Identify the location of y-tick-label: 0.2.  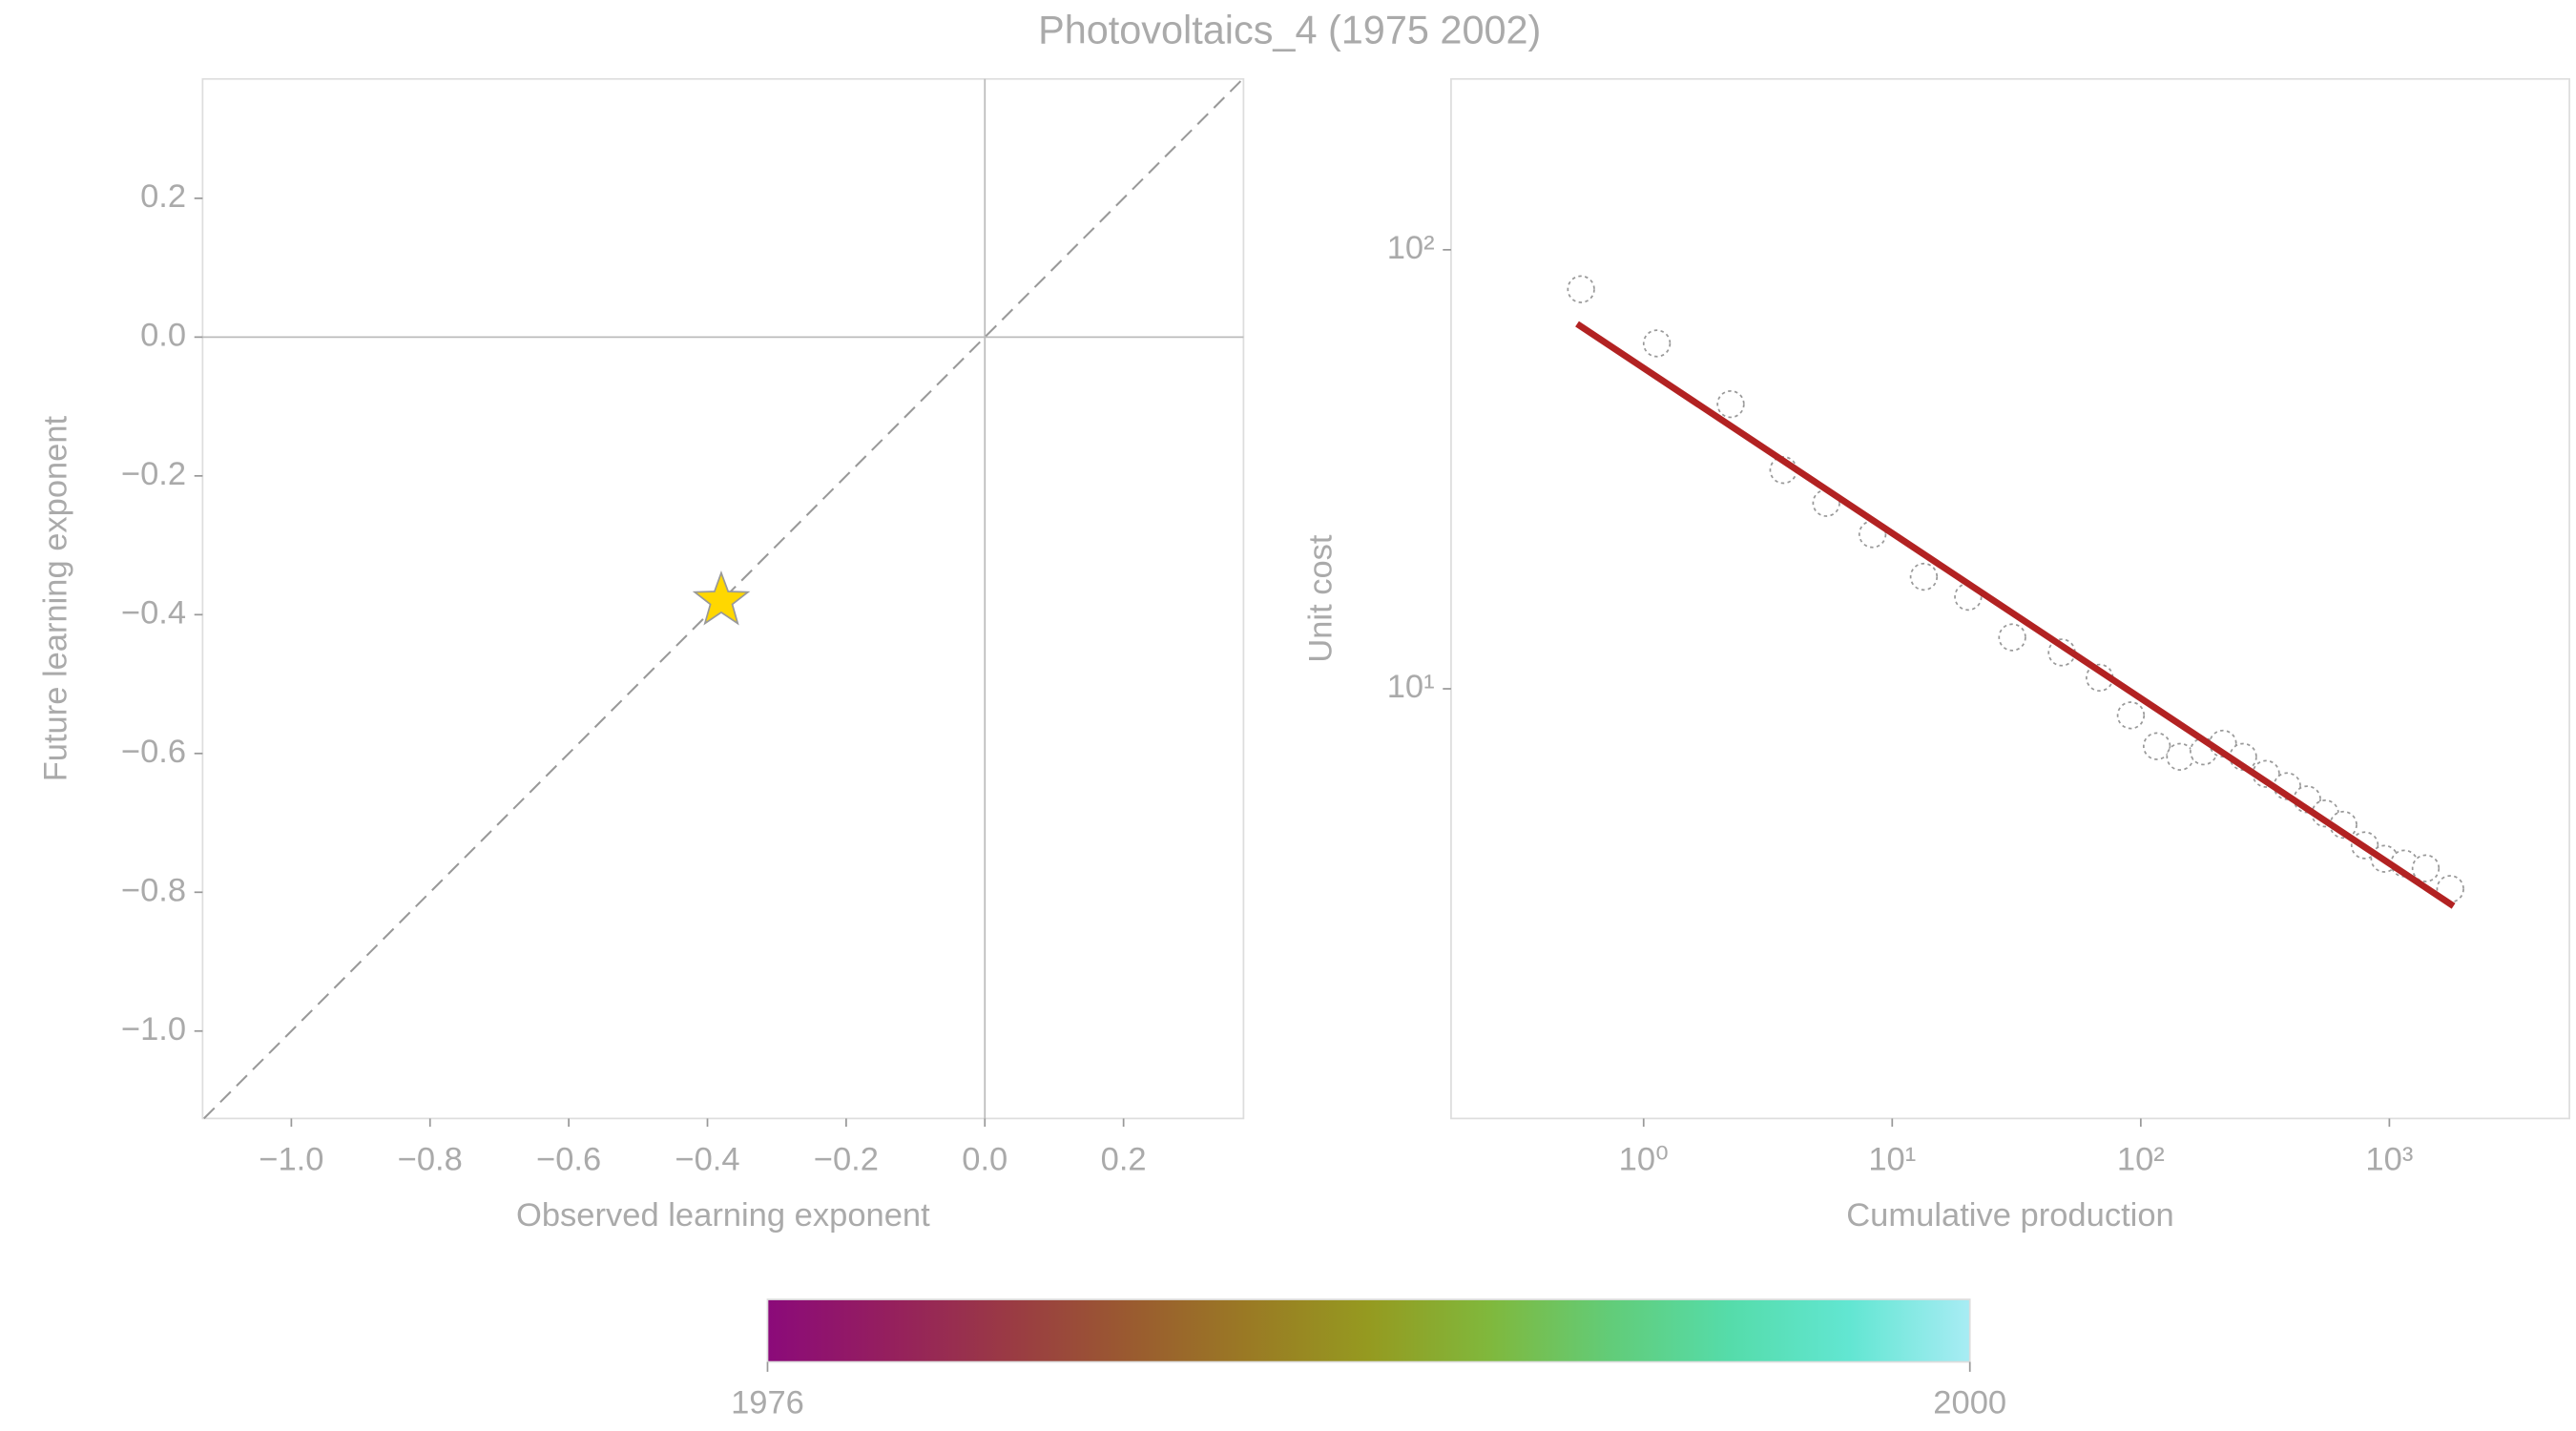
(163, 196).